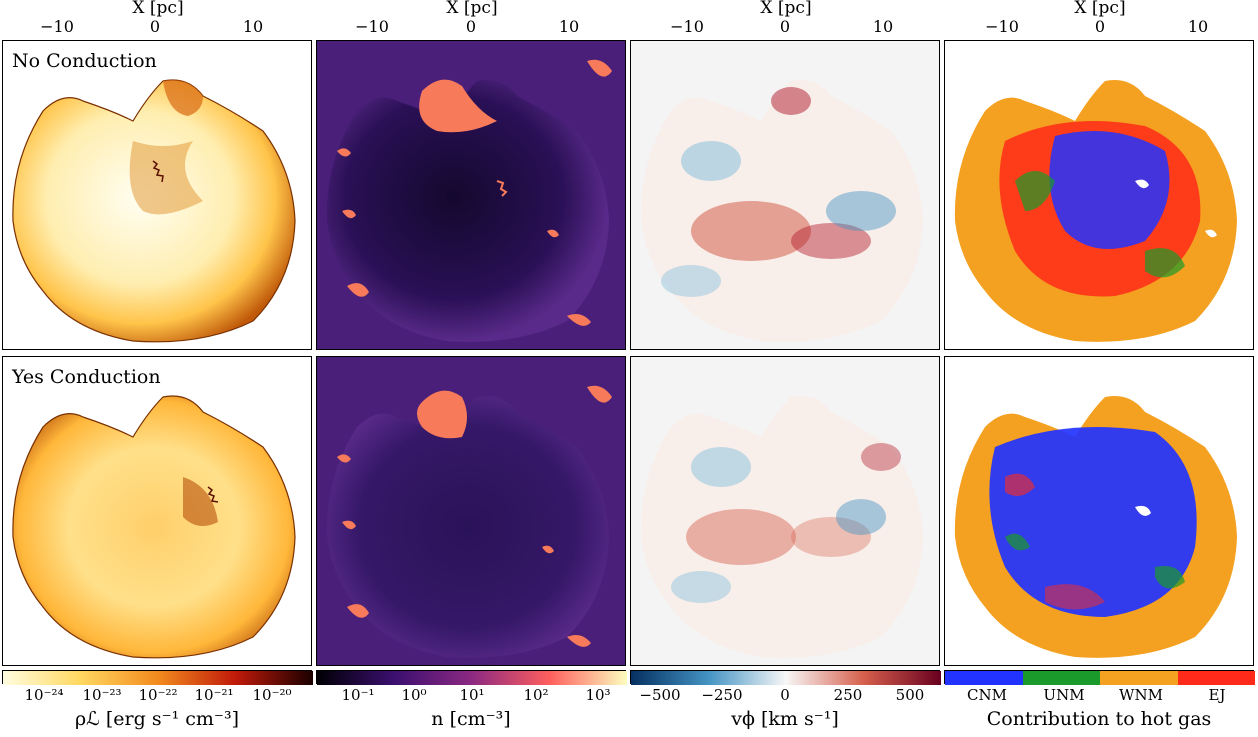 This screenshot has width=1258, height=737. I want to click on panel-luminosity-yes-conduction, so click(157, 511).